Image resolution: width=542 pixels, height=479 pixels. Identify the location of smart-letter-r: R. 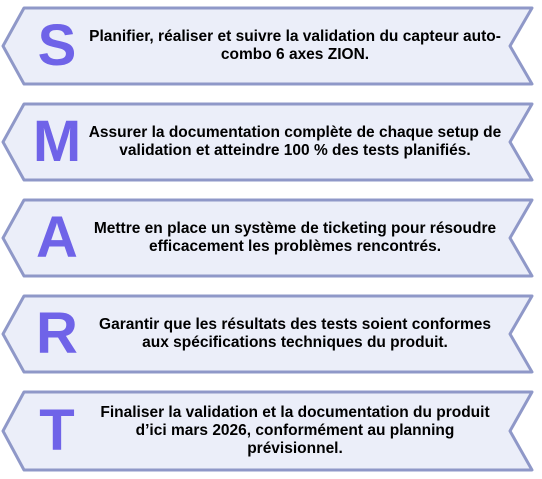
(57, 333).